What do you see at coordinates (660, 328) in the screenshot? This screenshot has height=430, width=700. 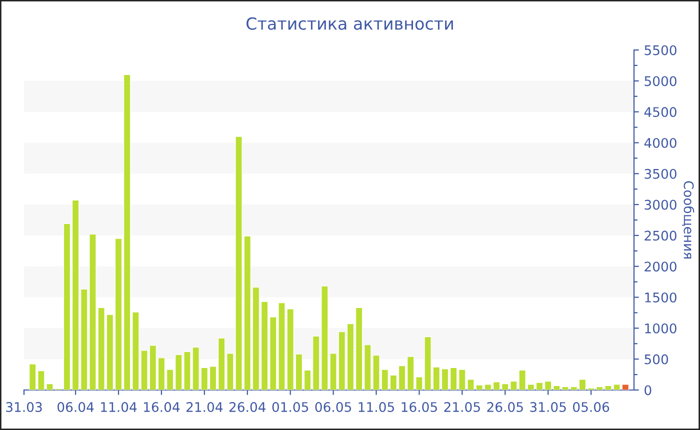 I see `y-tick-label: 1000` at bounding box center [660, 328].